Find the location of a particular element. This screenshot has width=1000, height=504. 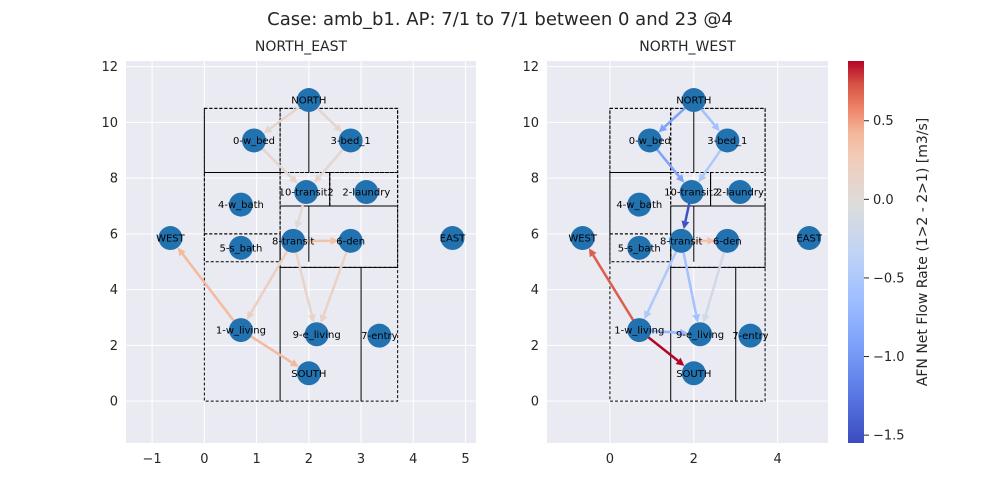

node-label: 1-w_living is located at coordinates (639, 331).